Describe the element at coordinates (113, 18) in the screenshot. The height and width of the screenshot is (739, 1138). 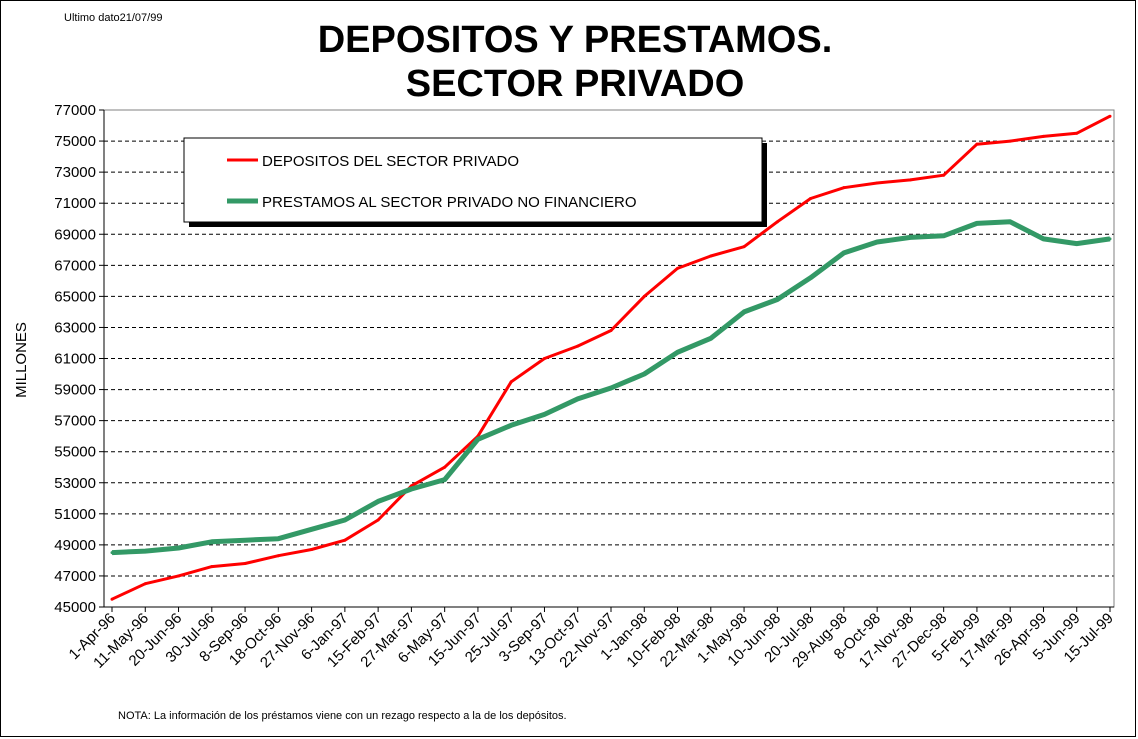
I see `last-data-label: Ultimo dato21/07/99` at that location.